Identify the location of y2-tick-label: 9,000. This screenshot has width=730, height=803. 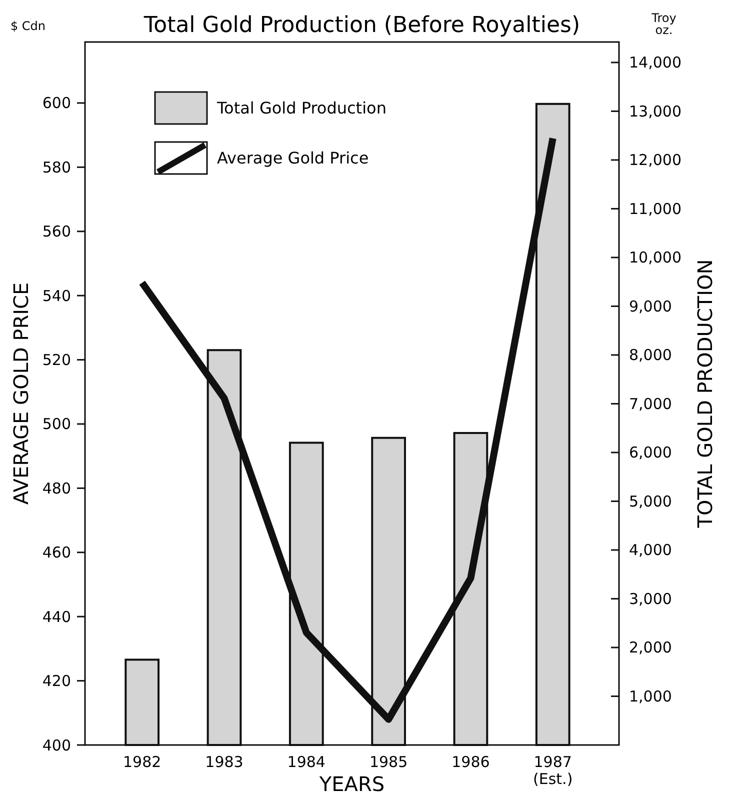
(650, 306).